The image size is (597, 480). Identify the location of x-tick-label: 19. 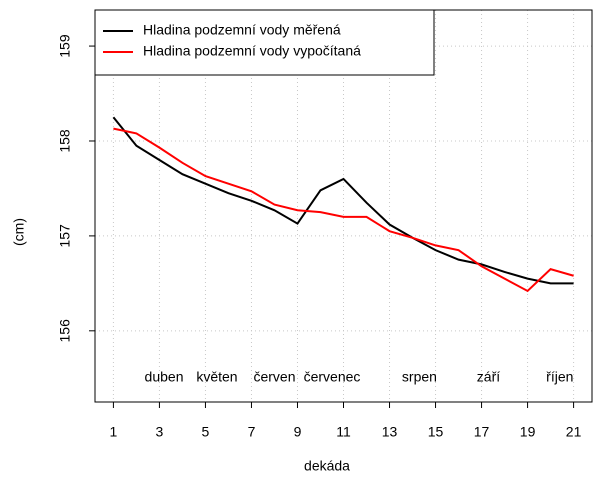
(528, 432).